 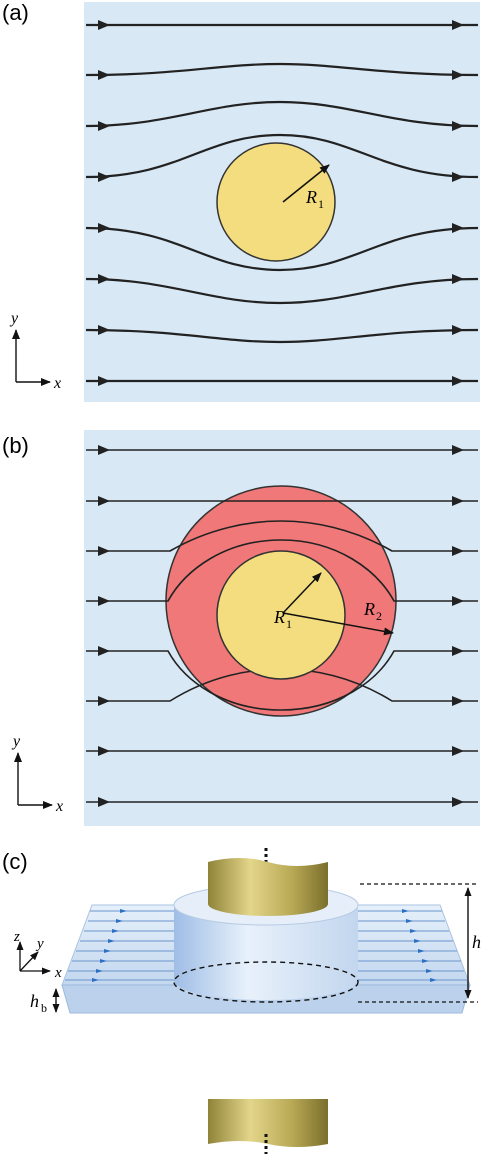 I want to click on z-axis-label: z, so click(x=16, y=937).